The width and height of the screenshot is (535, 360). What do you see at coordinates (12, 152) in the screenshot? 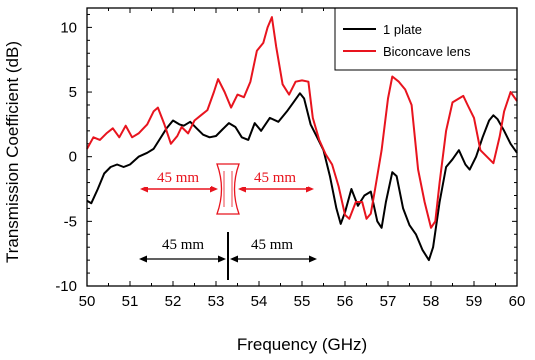
I see `y-axis-label: Transmission Coefficient (dB)` at bounding box center [12, 152].